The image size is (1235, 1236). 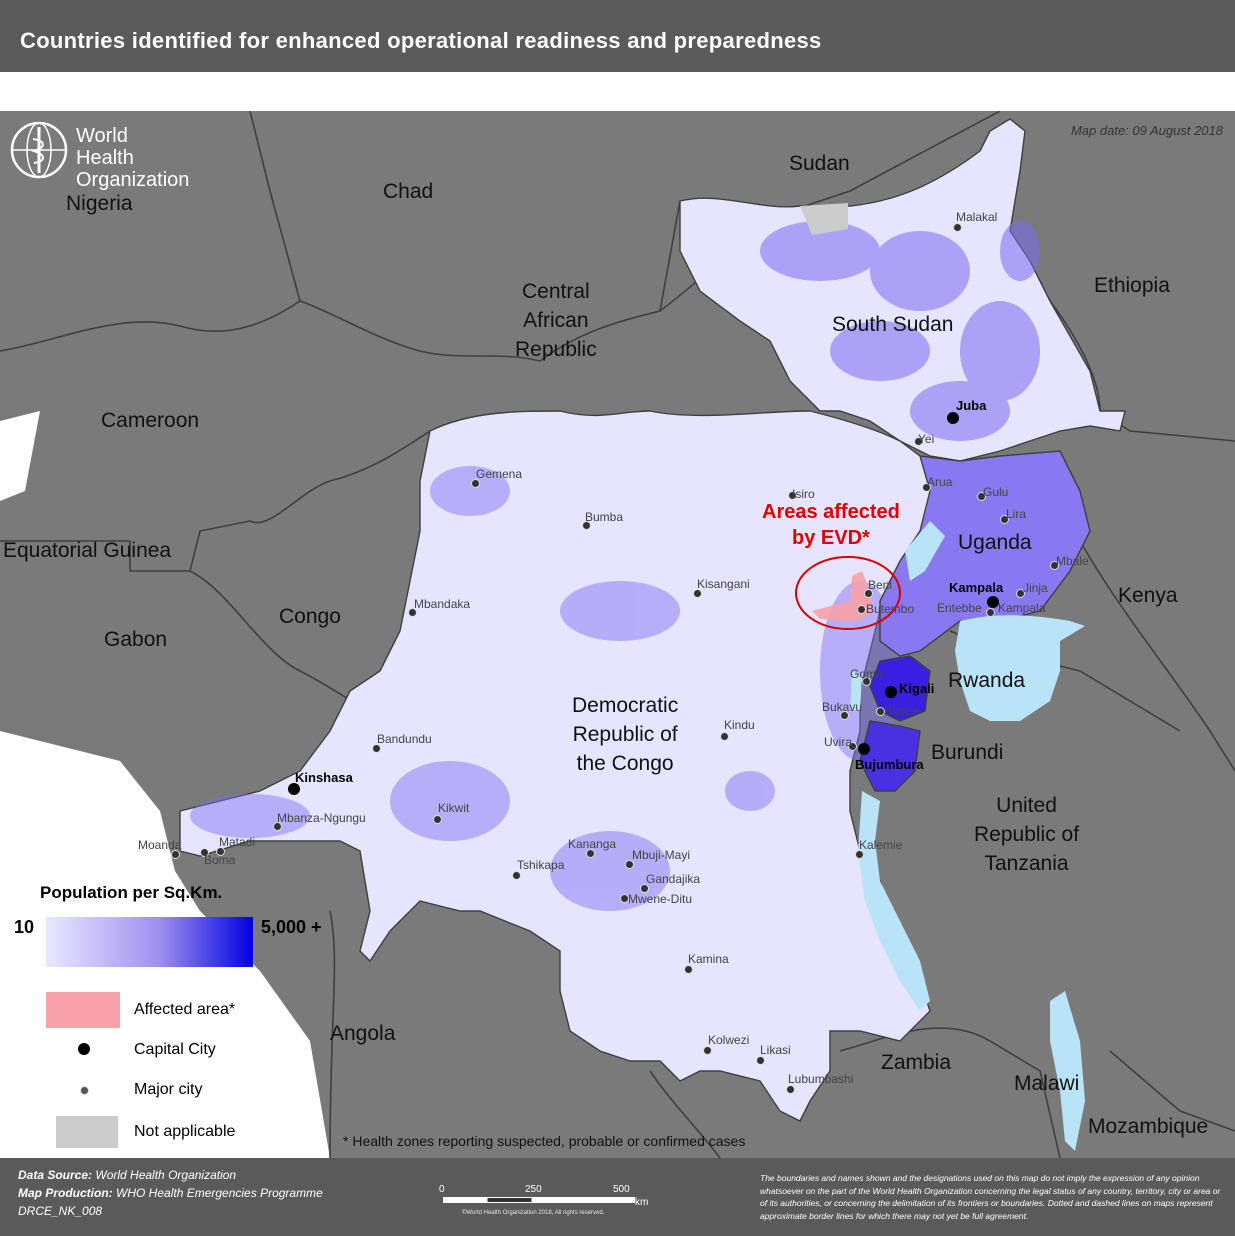 What do you see at coordinates (996, 492) in the screenshot?
I see `city-label: Gulu` at bounding box center [996, 492].